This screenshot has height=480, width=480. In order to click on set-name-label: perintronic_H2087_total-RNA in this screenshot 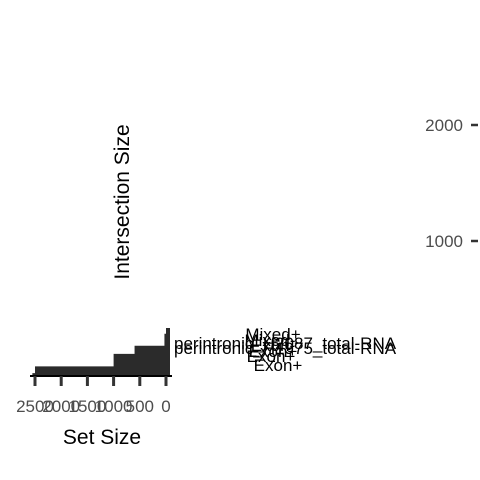, I will do `click(285, 343)`.